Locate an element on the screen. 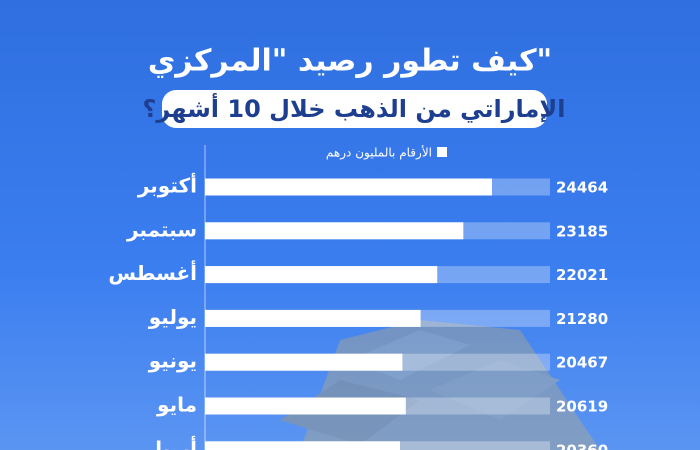 This screenshot has width=700, height=450. y-tick-label: أغسطس is located at coordinates (152, 272).